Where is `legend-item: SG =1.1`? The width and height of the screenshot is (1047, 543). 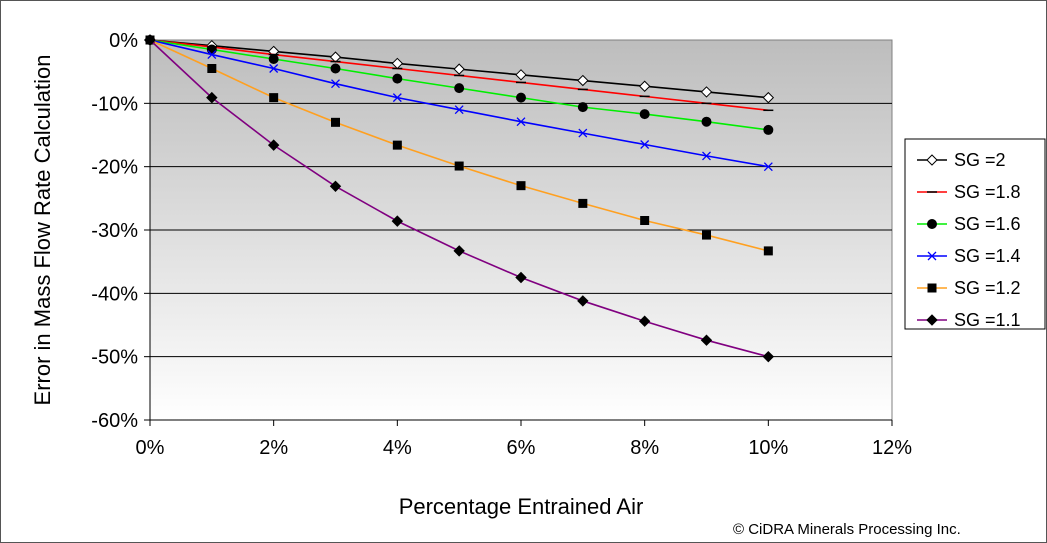
legend-item: SG =1.1 is located at coordinates (969, 320).